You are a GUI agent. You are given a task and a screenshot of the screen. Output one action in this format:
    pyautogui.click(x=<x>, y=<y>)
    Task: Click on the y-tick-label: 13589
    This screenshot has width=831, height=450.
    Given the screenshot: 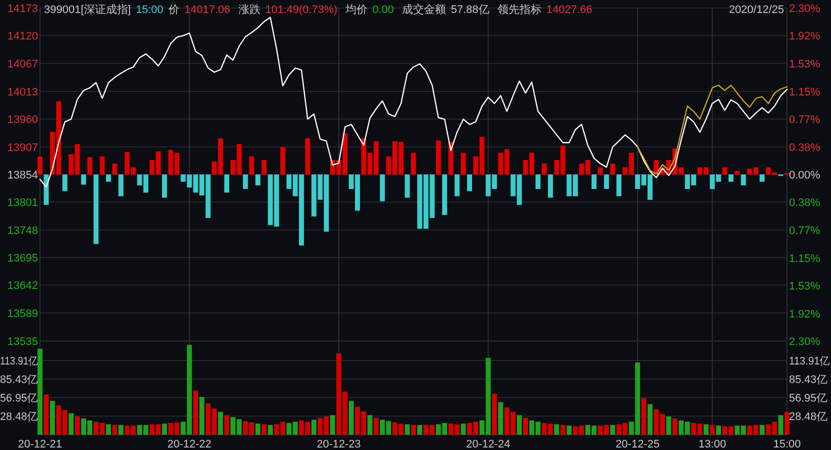 What is the action you would take?
    pyautogui.click(x=22, y=314)
    